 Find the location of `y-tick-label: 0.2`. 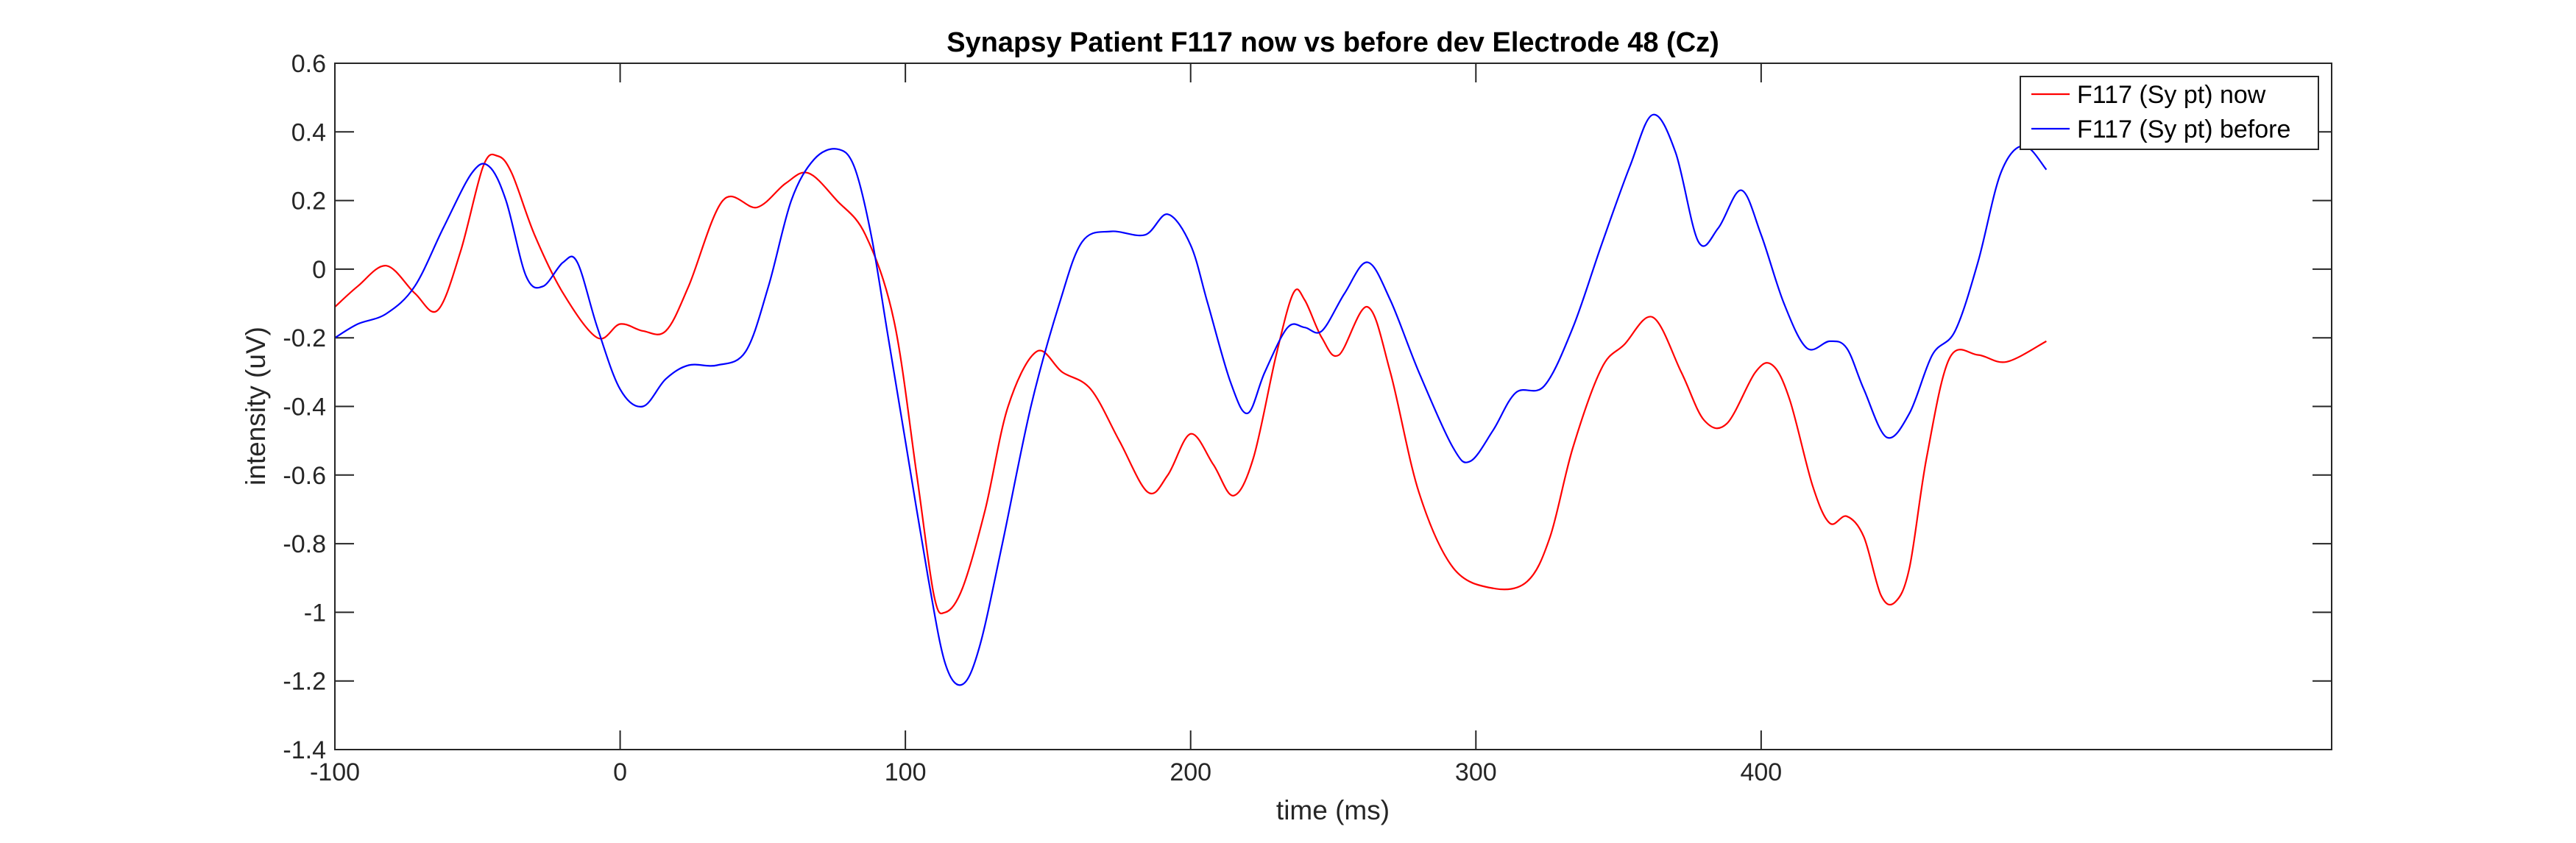

y-tick-label: 0.2 is located at coordinates (308, 202).